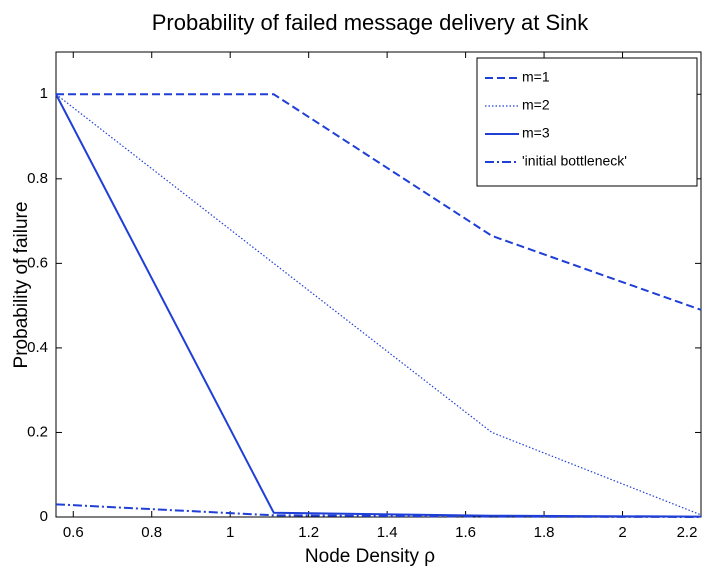 The height and width of the screenshot is (573, 702). What do you see at coordinates (37, 178) in the screenshot?
I see `y-tick-label: 0.8` at bounding box center [37, 178].